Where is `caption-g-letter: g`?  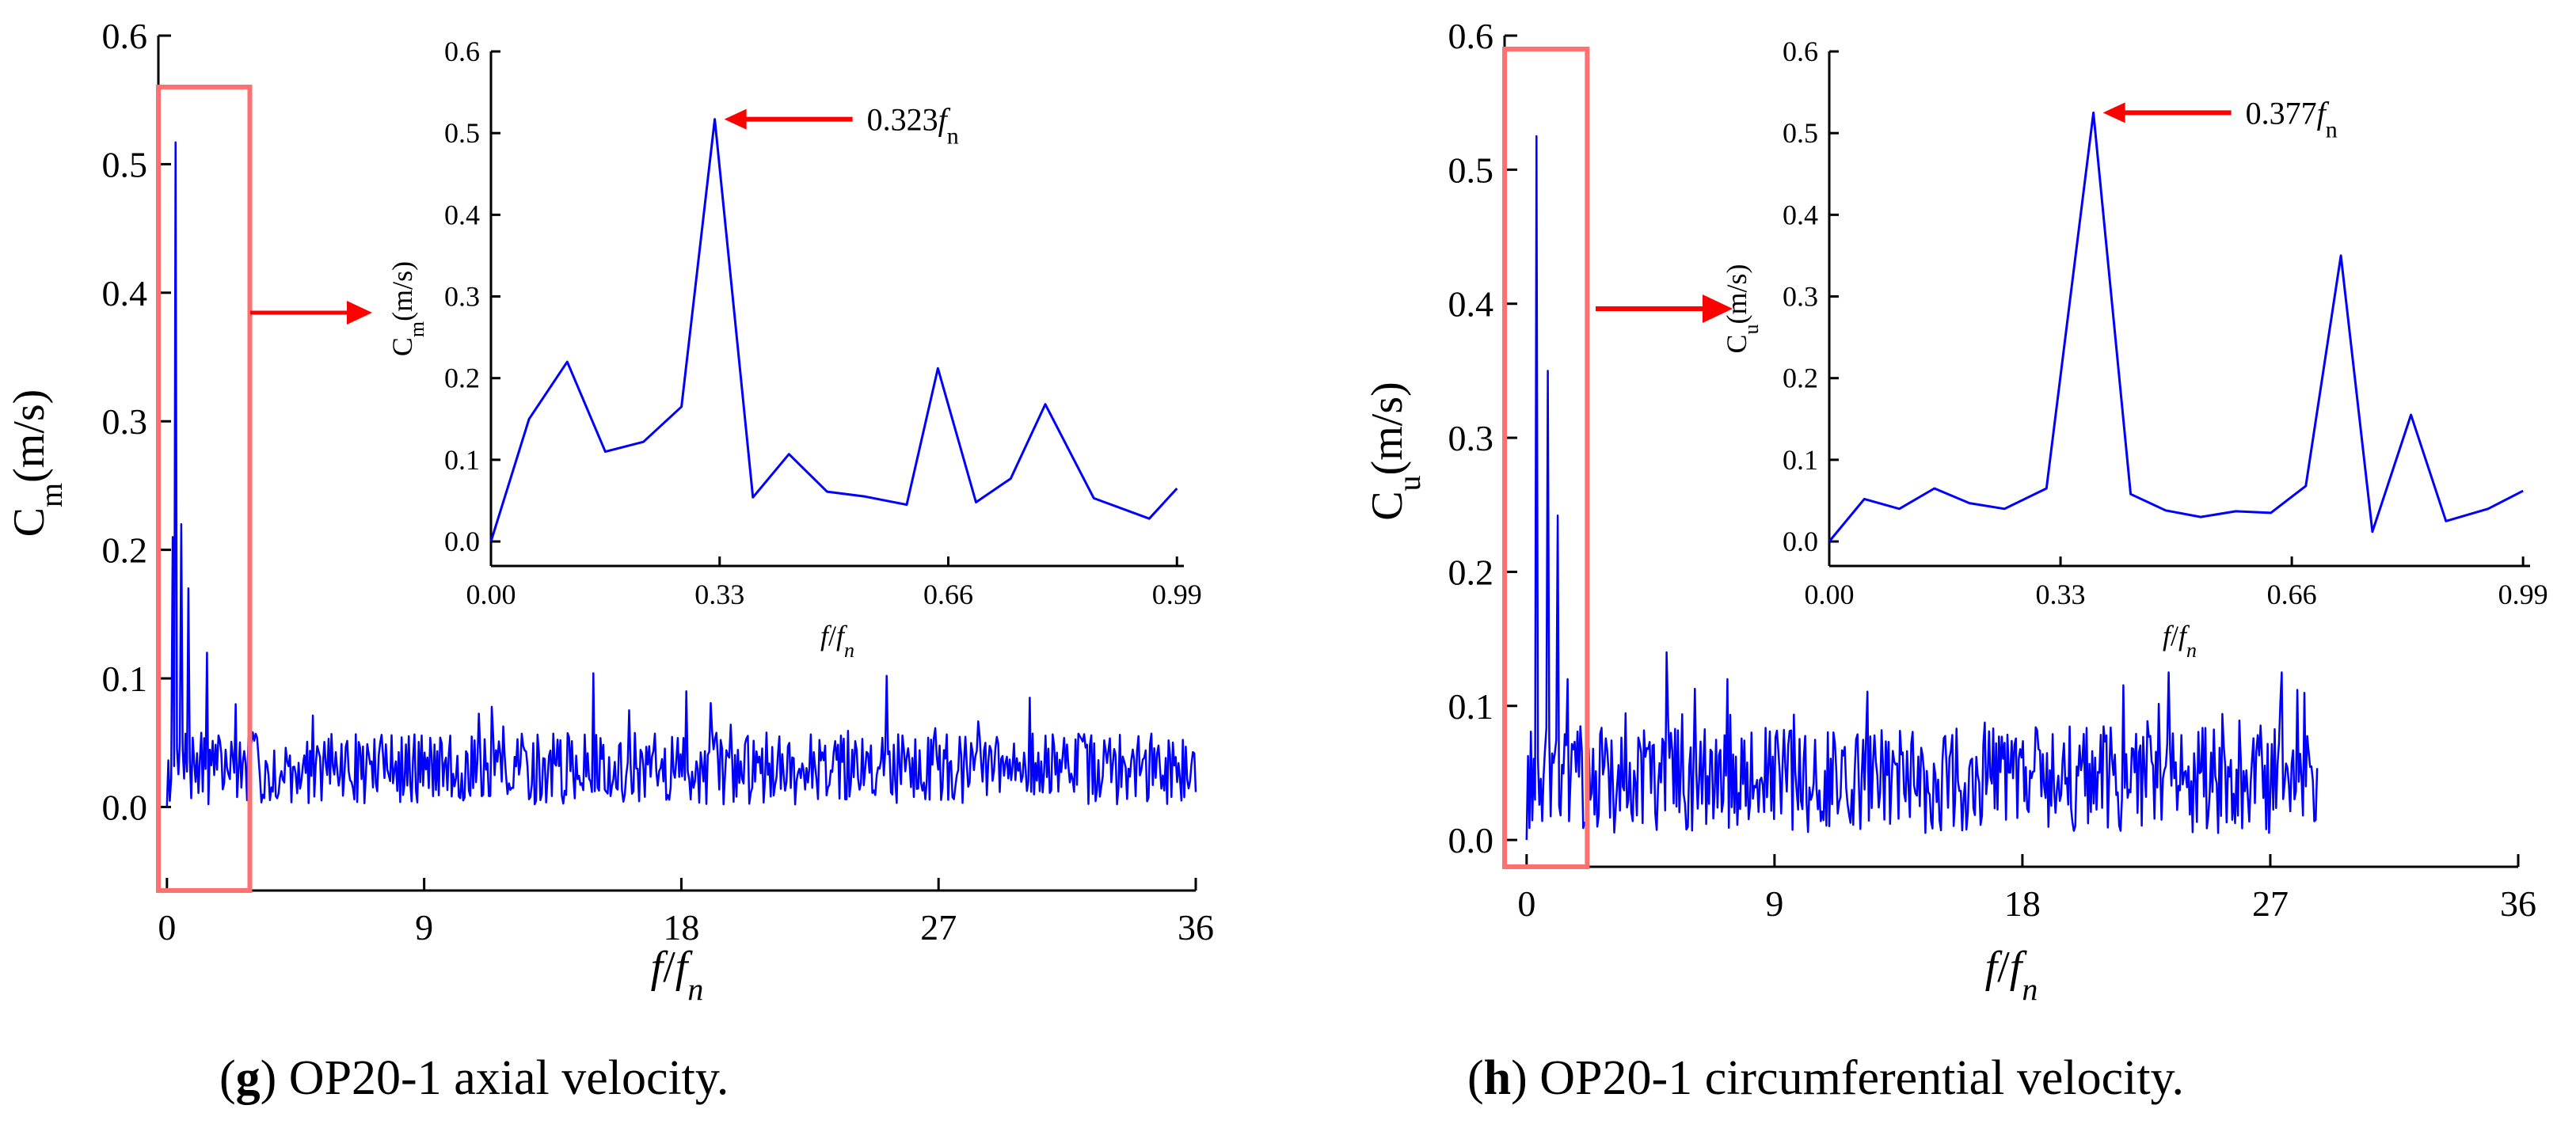
caption-g-letter: g is located at coordinates (248, 1078).